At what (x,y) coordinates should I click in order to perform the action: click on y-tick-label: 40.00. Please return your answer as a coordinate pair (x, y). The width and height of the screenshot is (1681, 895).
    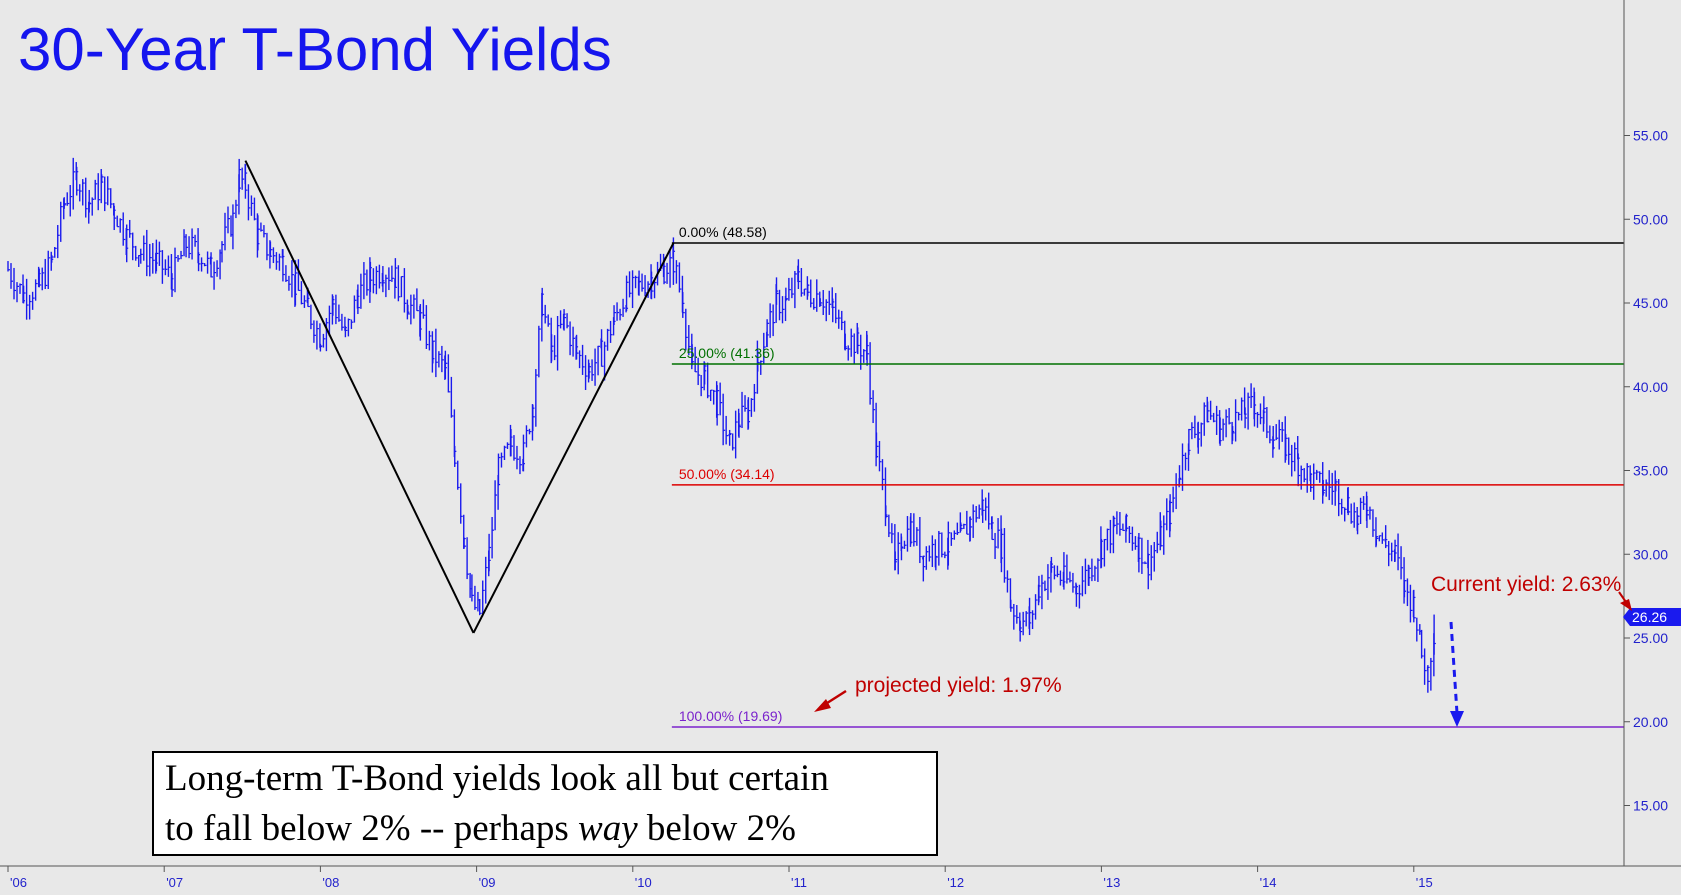
    Looking at the image, I should click on (1650, 387).